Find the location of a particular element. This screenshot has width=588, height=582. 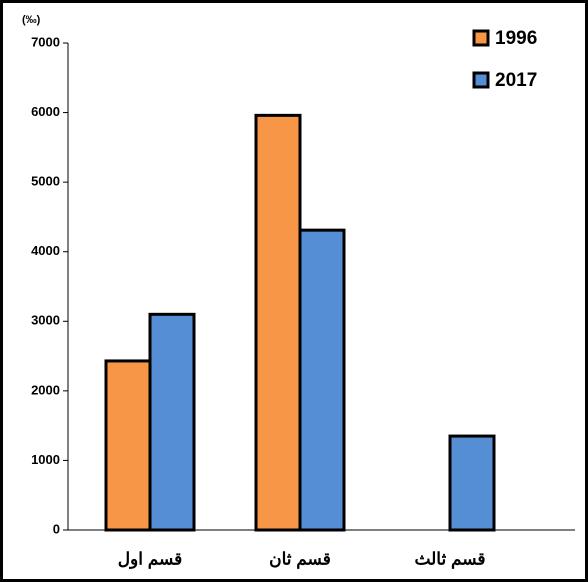

y-tick-label: 2000 is located at coordinates (45, 389).